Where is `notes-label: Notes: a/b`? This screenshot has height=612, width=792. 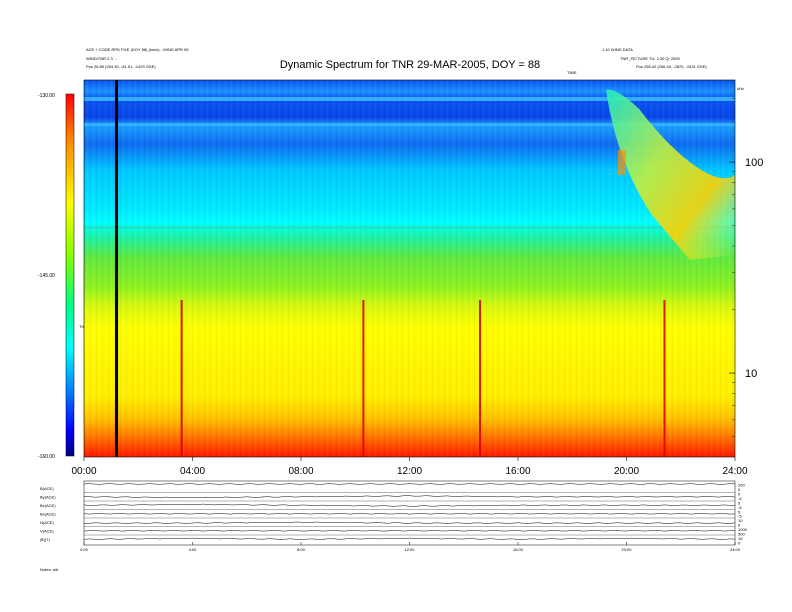
notes-label: Notes: a/b is located at coordinates (49, 569).